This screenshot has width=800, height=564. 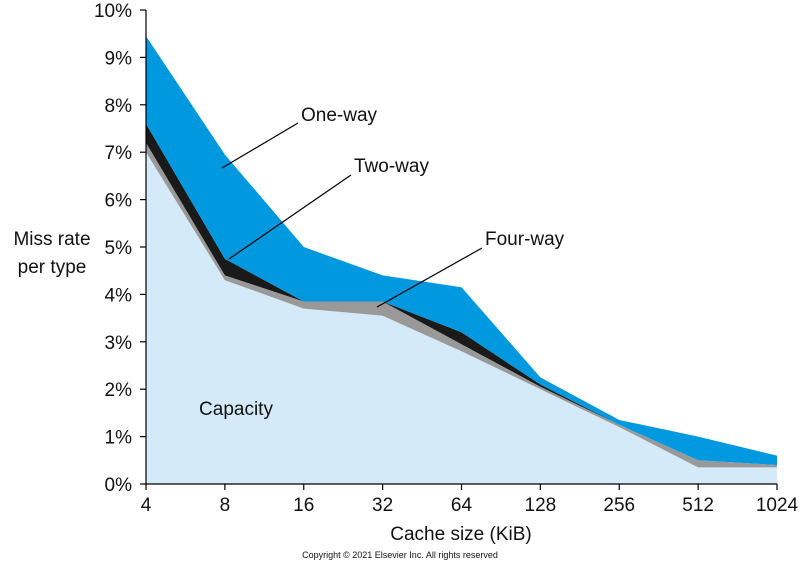 What do you see at coordinates (119, 438) in the screenshot?
I see `y-tick-label: 1%` at bounding box center [119, 438].